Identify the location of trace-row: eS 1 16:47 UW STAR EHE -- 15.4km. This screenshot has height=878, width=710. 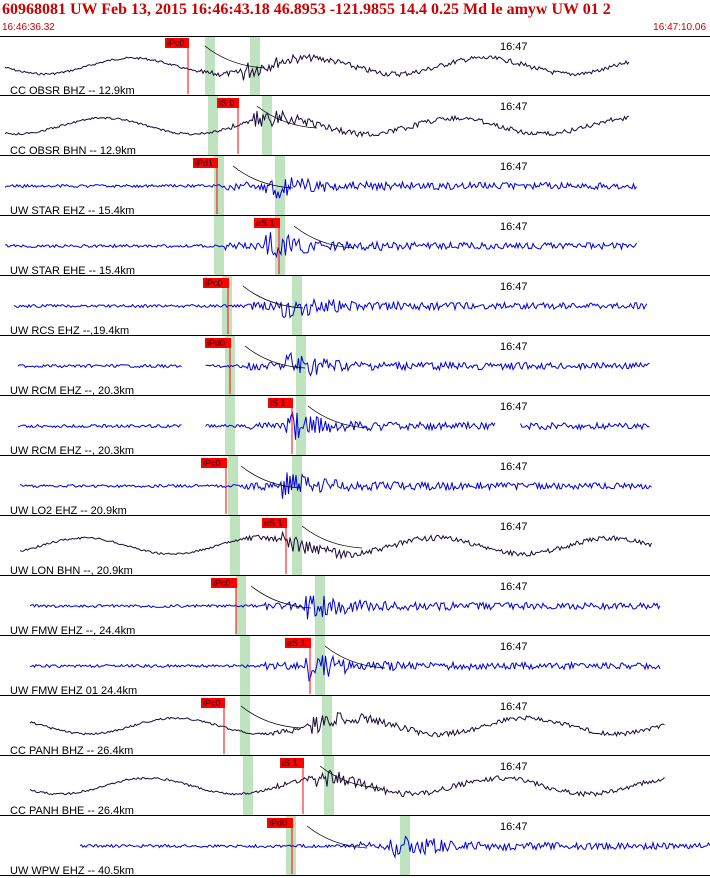
(355, 246).